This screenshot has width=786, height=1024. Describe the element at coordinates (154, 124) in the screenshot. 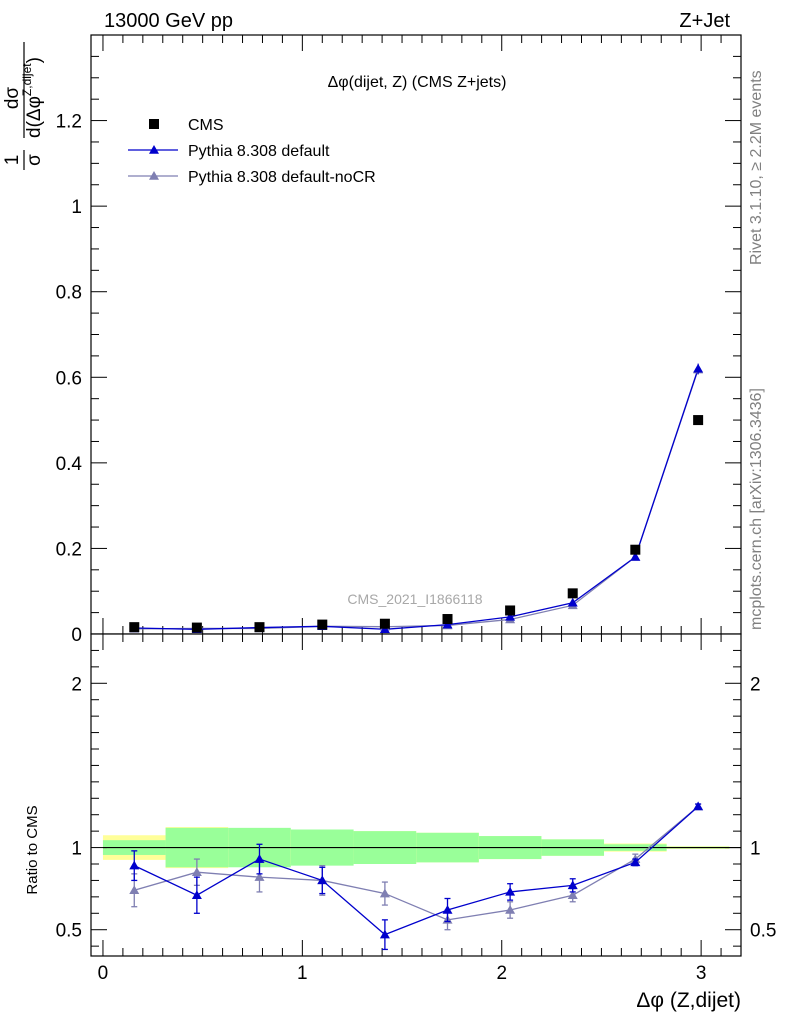

I see `legend-marker-cms` at that location.